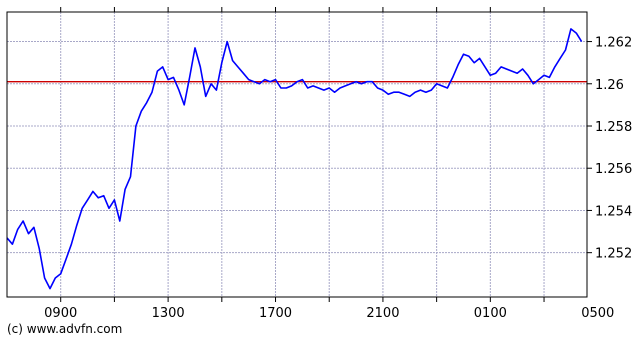 The image size is (633, 341). I want to click on y-tick-label: 1.26, so click(609, 85).